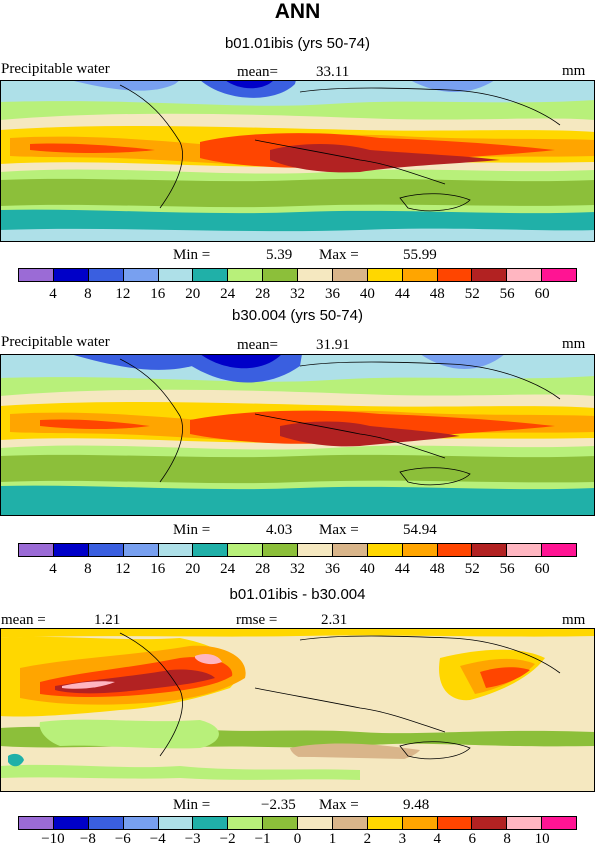 The height and width of the screenshot is (848, 595). Describe the element at coordinates (420, 530) in the screenshot. I see `panel2-max-value: 54.94` at that location.